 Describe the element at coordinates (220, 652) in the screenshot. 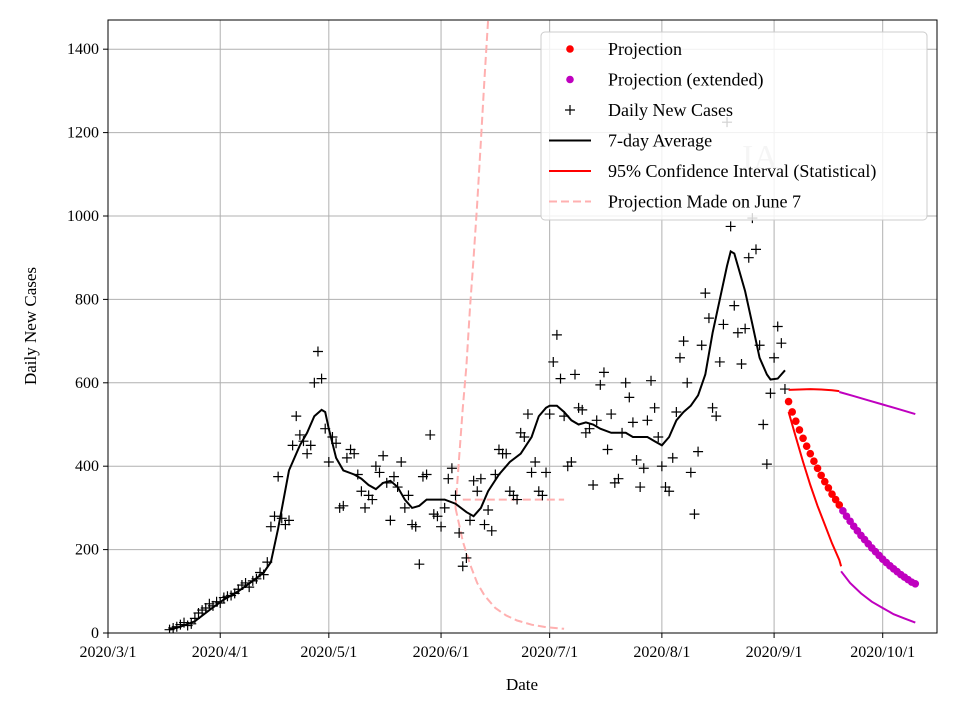

I see `x-tick-label: 2020/4/1` at that location.